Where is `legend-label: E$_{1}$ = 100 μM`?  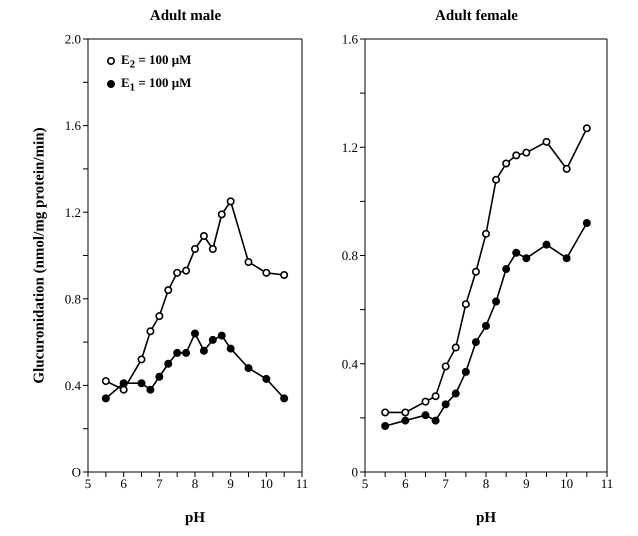 legend-label: E$_{1}$ = 100 μM is located at coordinates (156, 84).